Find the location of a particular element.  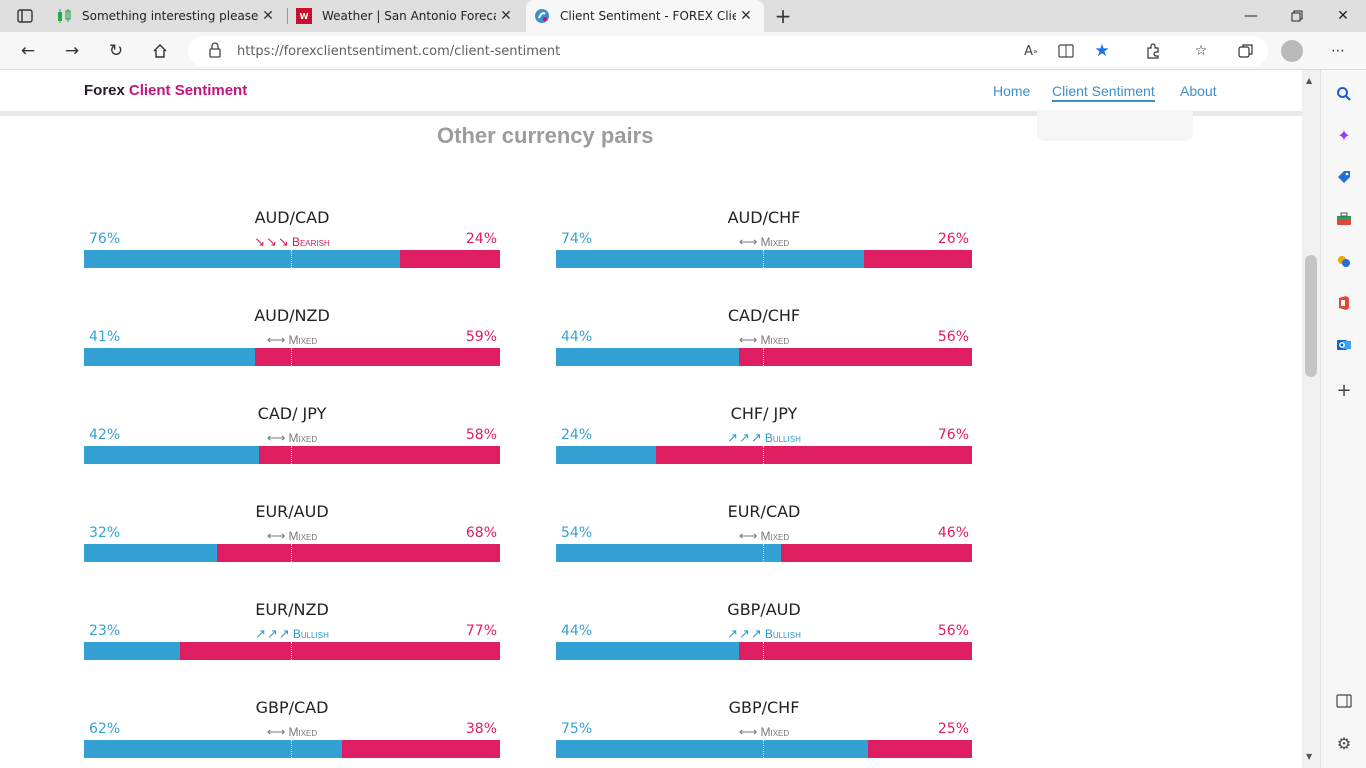

collections-icon is located at coordinates (1246, 51).